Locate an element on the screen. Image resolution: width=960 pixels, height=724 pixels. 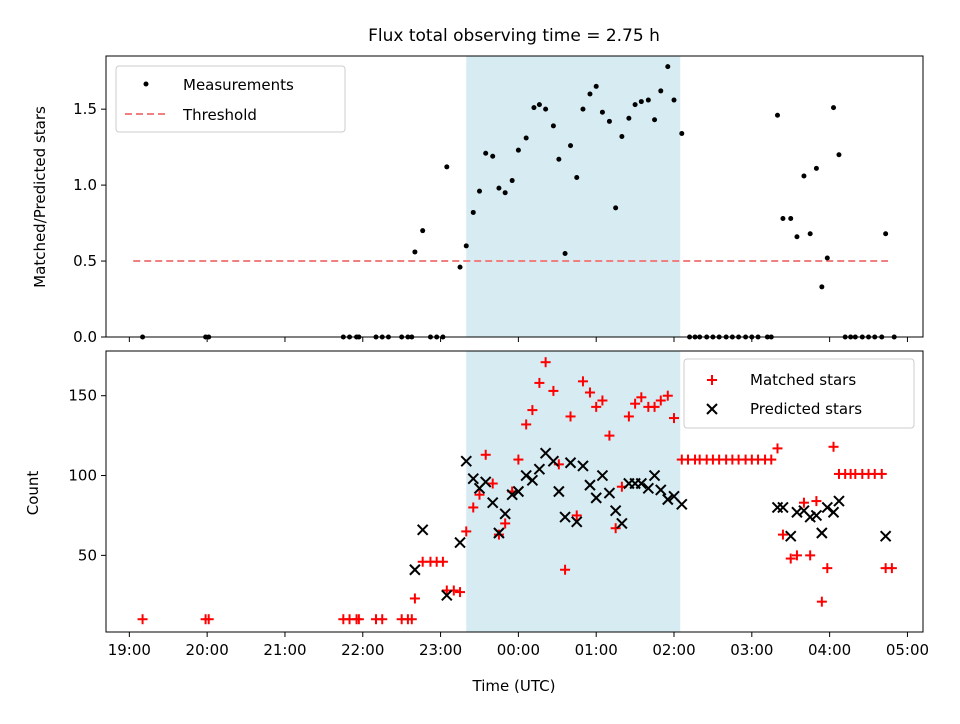
bottom-y-tick-label: 50 is located at coordinates (87, 555).